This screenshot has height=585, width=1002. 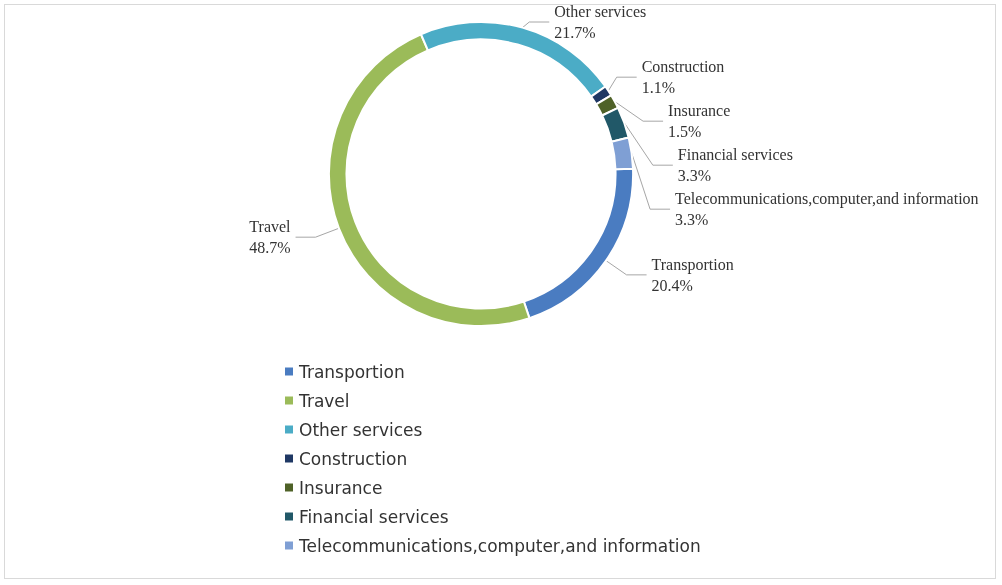 What do you see at coordinates (499, 545) in the screenshot?
I see `legend-label: Telecommunications,computer,and information` at bounding box center [499, 545].